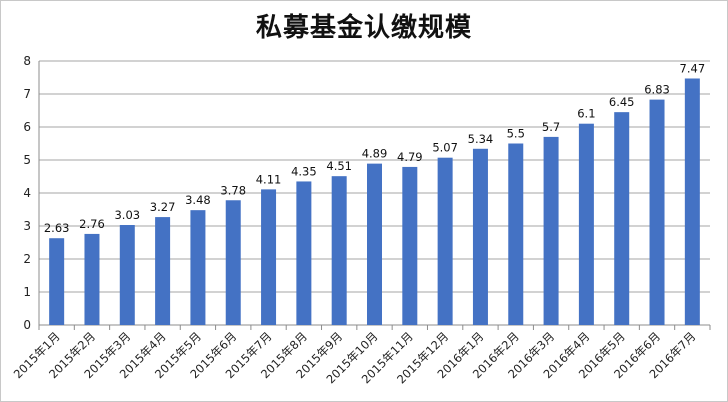 The image size is (728, 402). Describe the element at coordinates (410, 157) in the screenshot. I see `data-label: 4.79` at that location.